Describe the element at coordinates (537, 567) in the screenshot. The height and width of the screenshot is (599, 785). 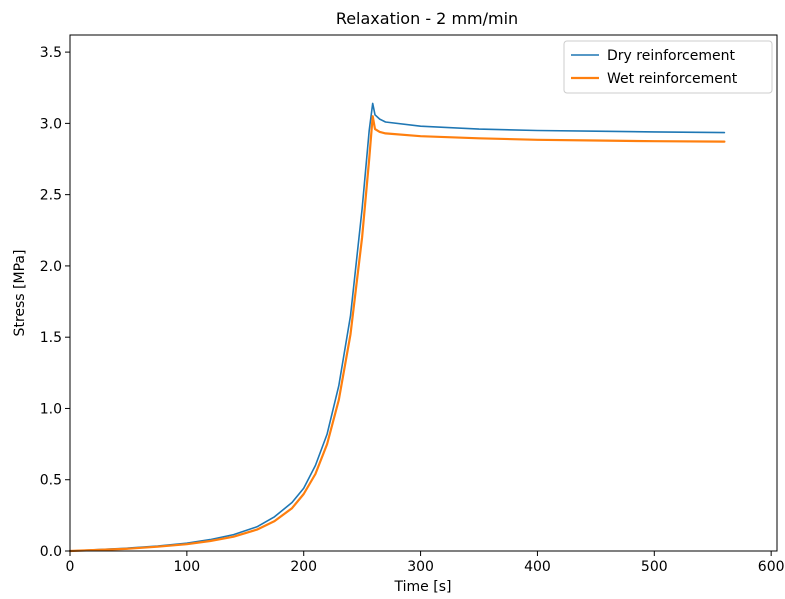
I see `x-tick-label: 400` at that location.